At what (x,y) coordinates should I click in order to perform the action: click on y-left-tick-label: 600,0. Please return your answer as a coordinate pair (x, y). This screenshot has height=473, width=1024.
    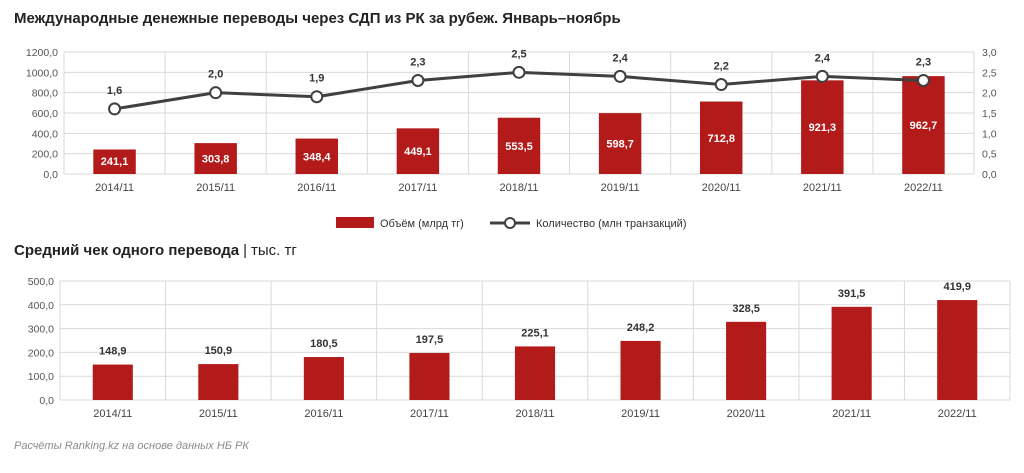
    Looking at the image, I should click on (45, 114).